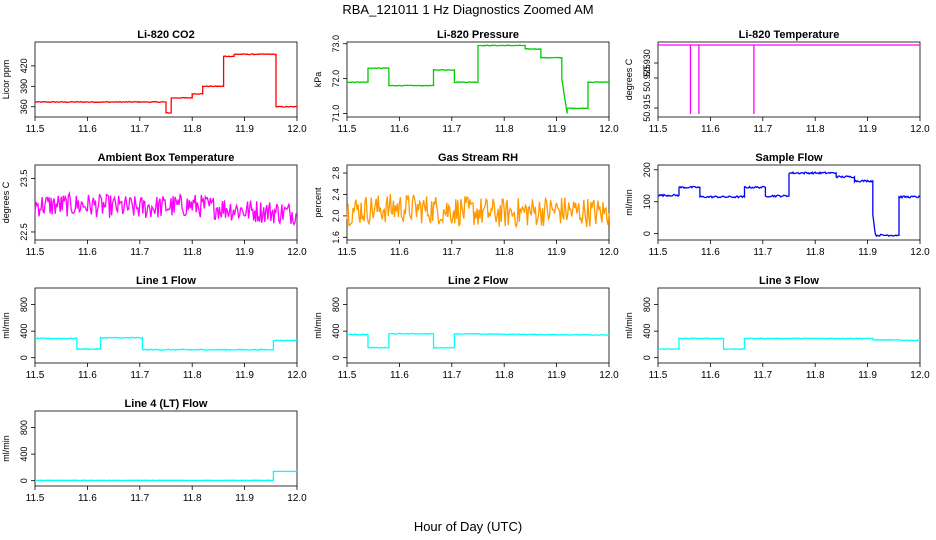 Image resolution: width=936 pixels, height=540 pixels. Describe the element at coordinates (336, 173) in the screenshot. I see `y-tick-label: 2.8` at that location.